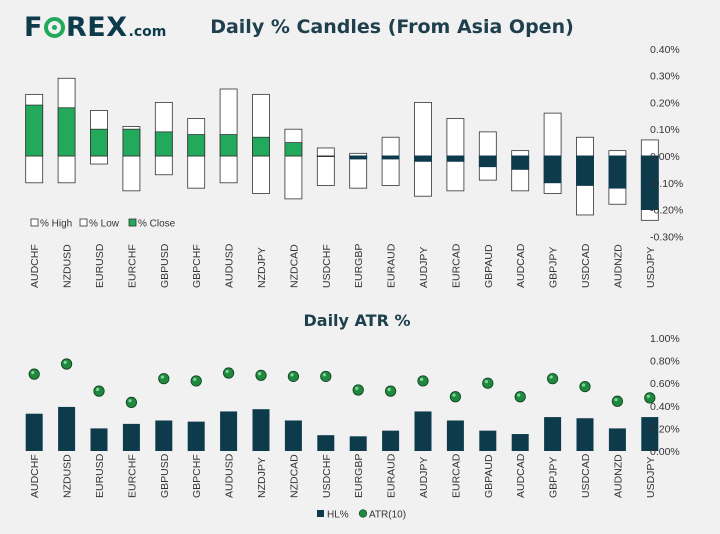  Describe the element at coordinates (325, 152) in the screenshot. I see `high-bar-usdchf` at that location.